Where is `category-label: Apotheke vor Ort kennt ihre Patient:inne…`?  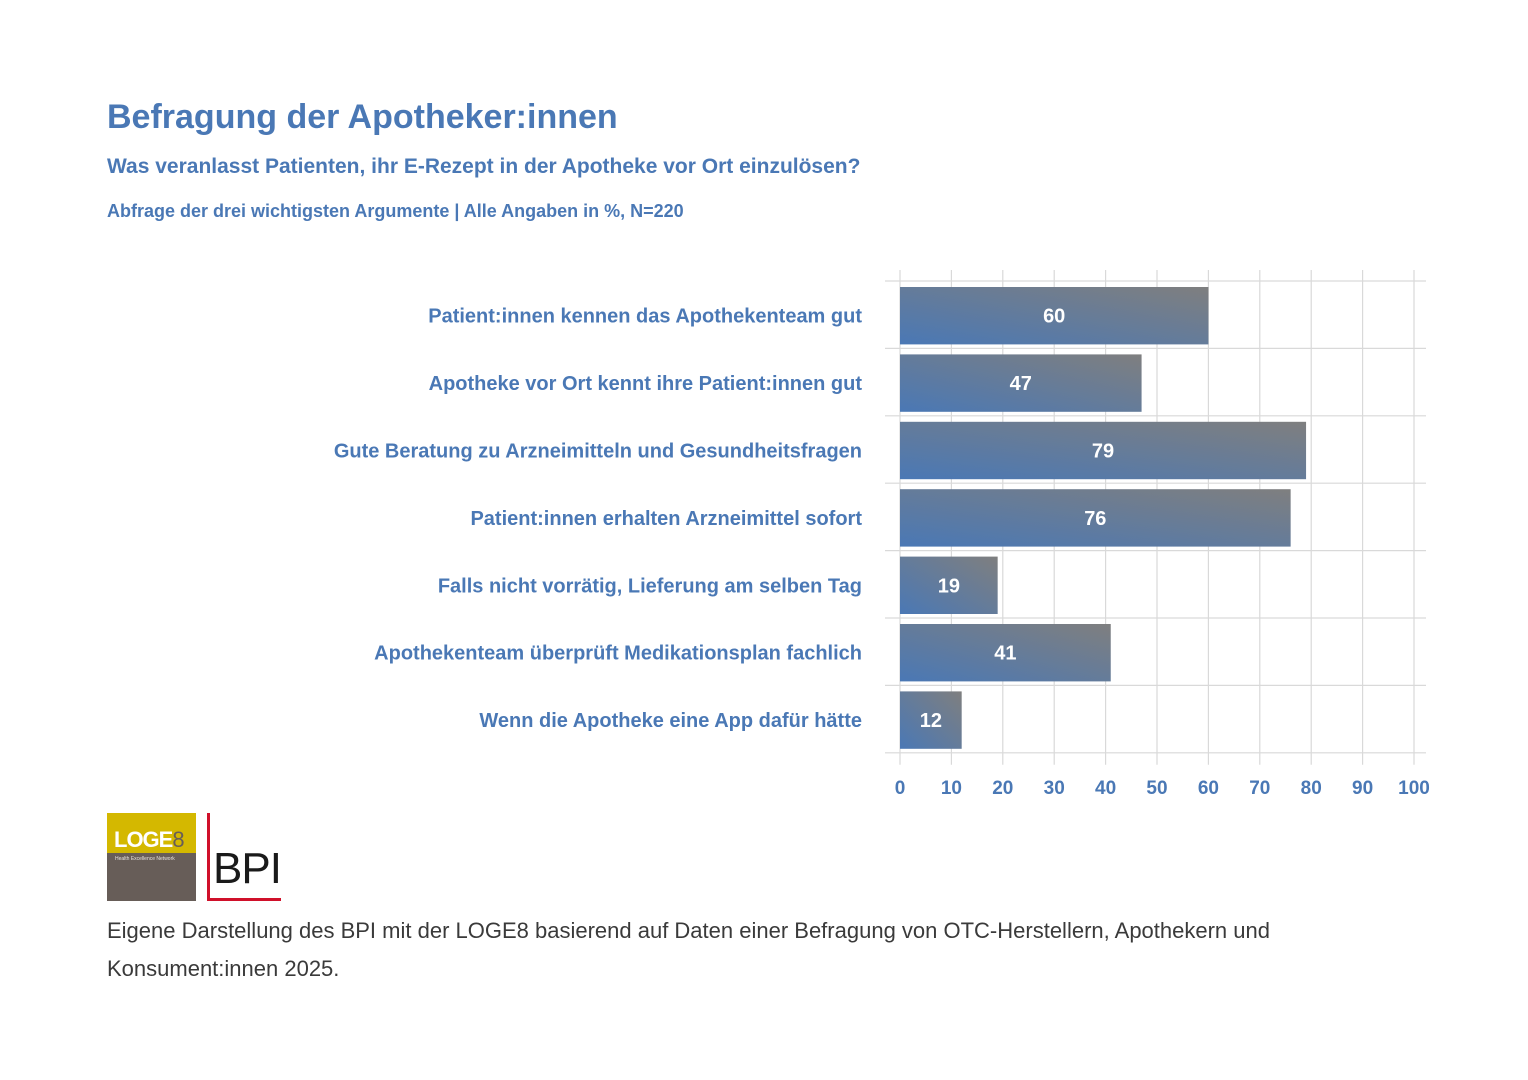 category-label: Apotheke vor Ort kennt ihre Patient:inne… is located at coordinates (646, 384).